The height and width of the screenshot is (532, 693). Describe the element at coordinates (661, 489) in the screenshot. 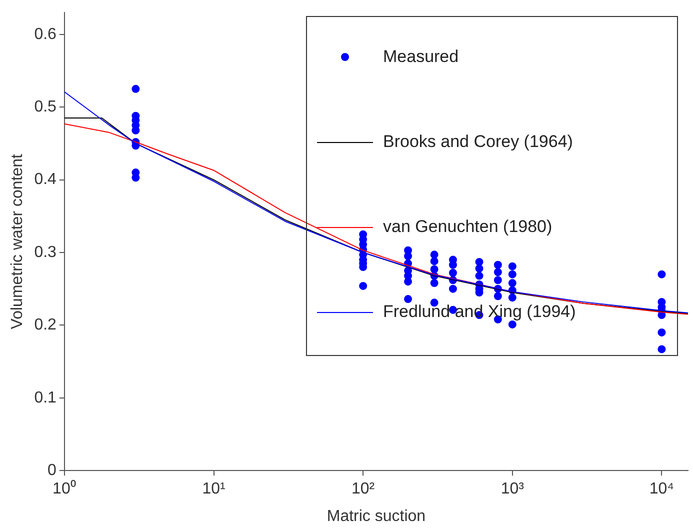

I see `x-tick-label: 10⁴` at that location.